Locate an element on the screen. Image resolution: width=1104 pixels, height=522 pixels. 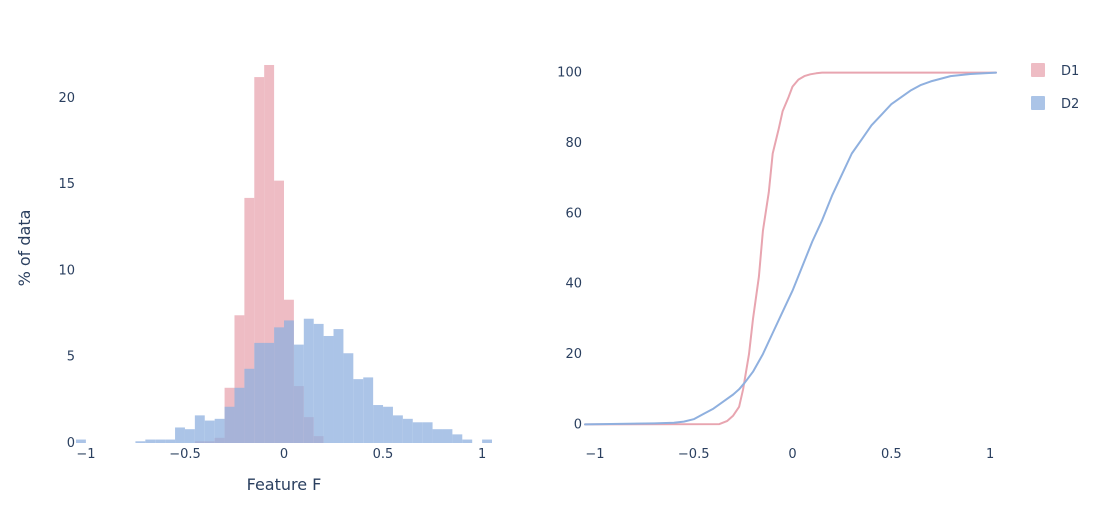
histogram-y-tick-label: 10 is located at coordinates (66, 270).